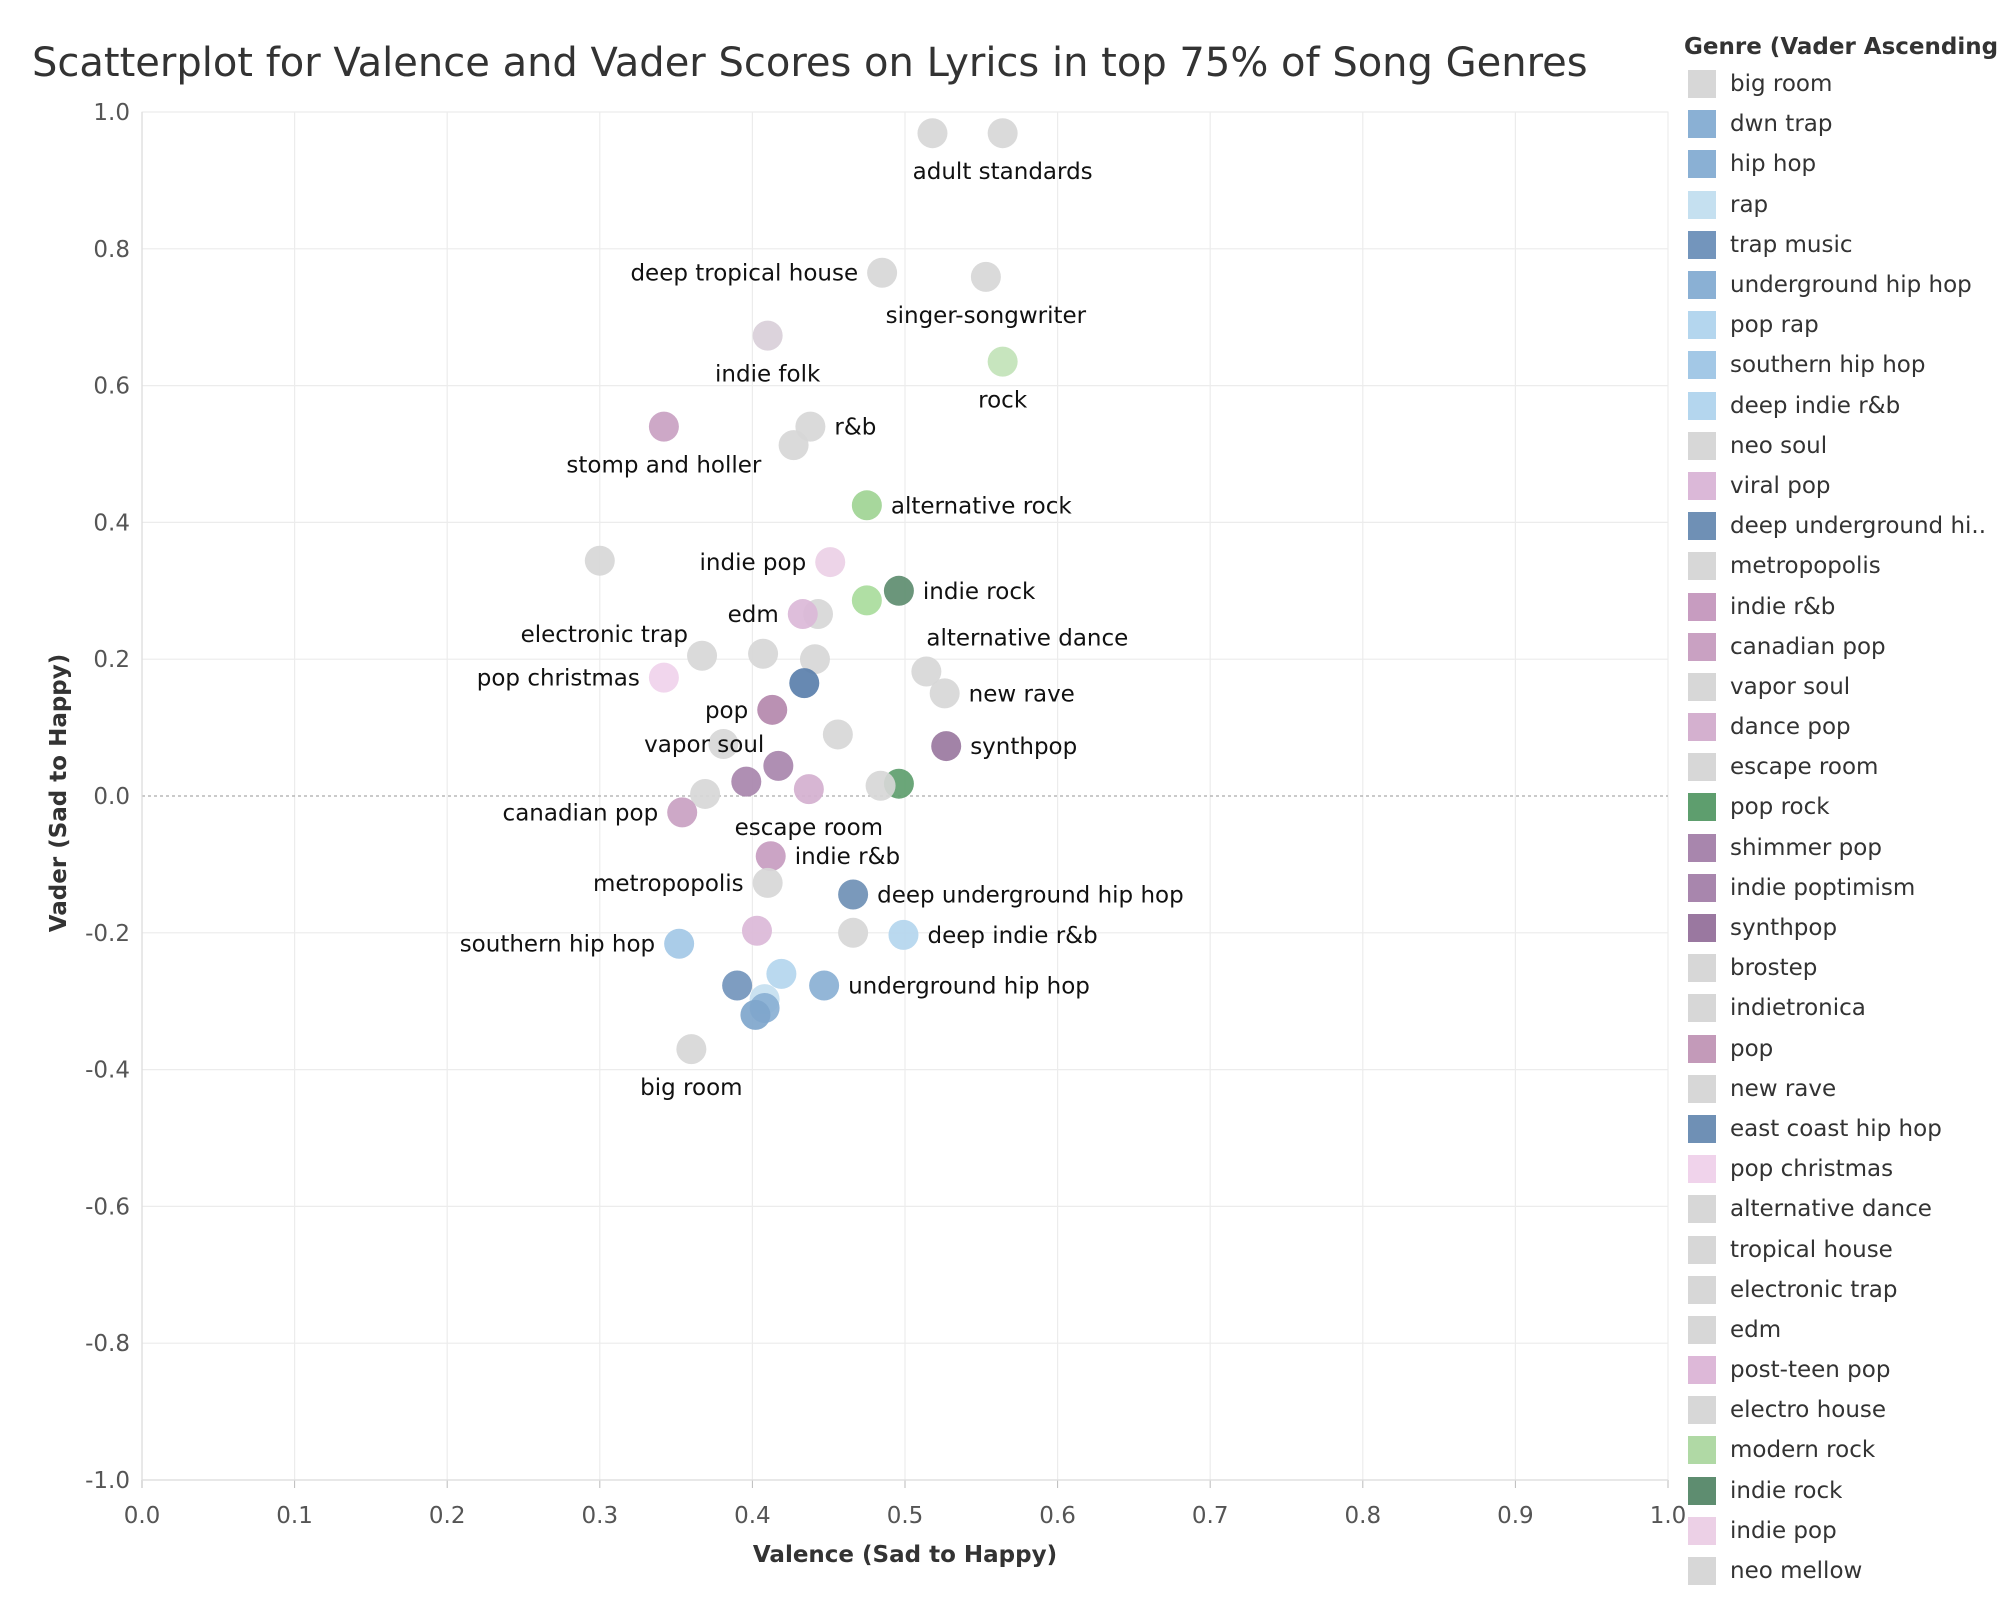  Describe the element at coordinates (1814, 1289) in the screenshot. I see `legend-label: electronic trap` at that location.